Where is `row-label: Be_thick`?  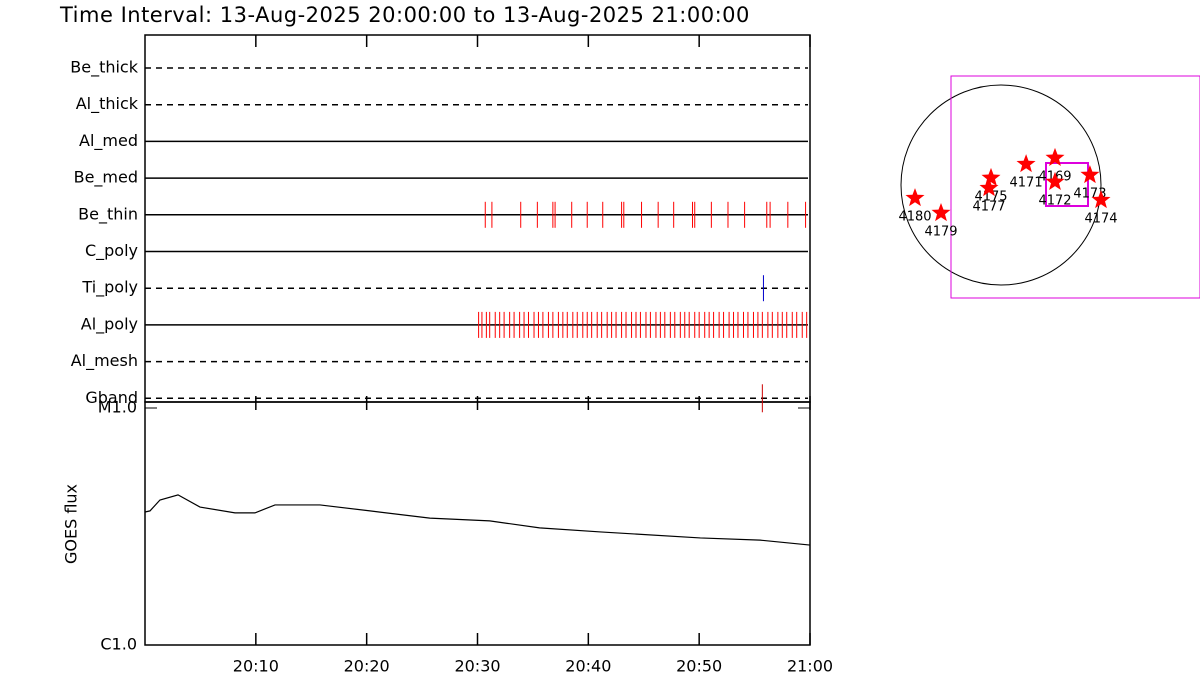 row-label: Be_thick is located at coordinates (104, 68).